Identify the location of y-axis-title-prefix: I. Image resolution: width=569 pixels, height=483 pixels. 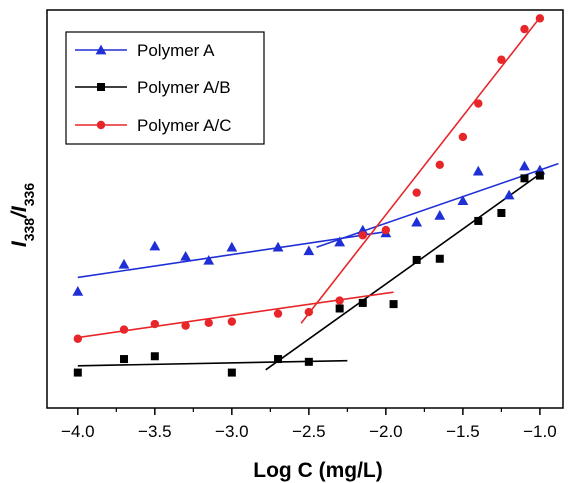
(19, 243).